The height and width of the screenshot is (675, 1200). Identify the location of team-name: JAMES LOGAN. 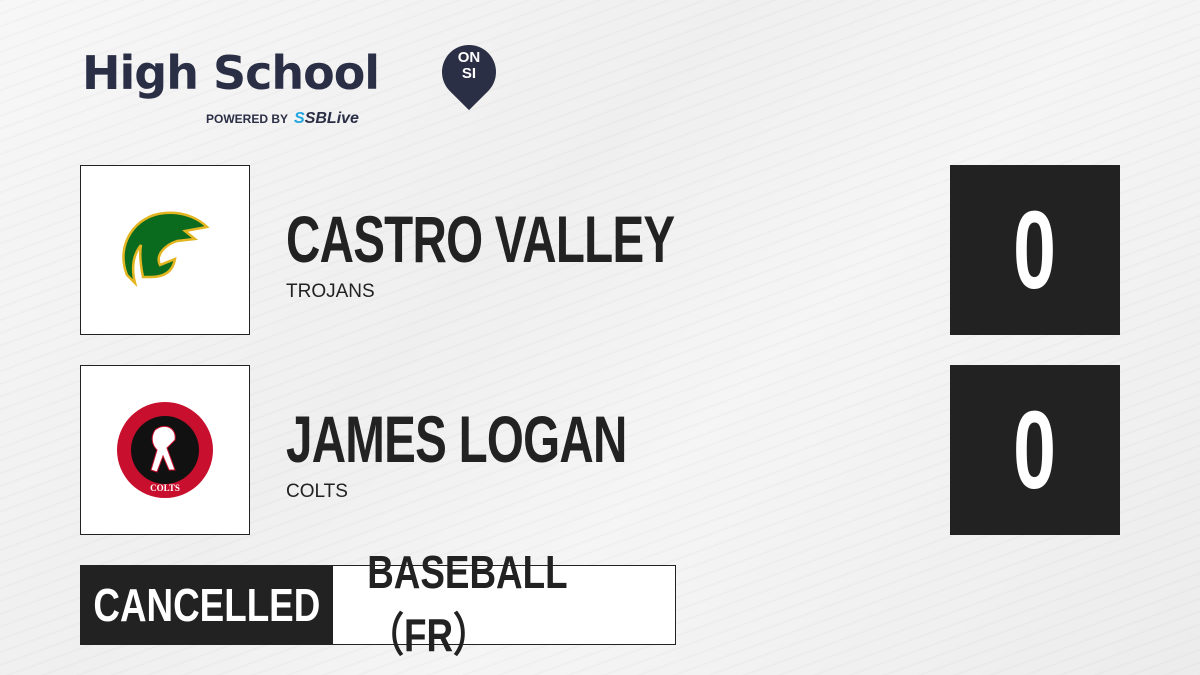
(456, 439).